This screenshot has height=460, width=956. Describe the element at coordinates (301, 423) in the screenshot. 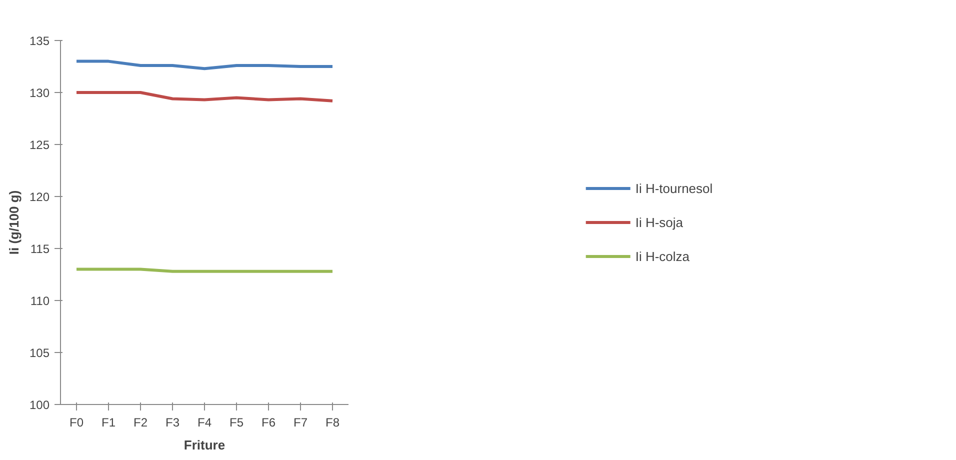

I see `x-tick-label: F7` at that location.